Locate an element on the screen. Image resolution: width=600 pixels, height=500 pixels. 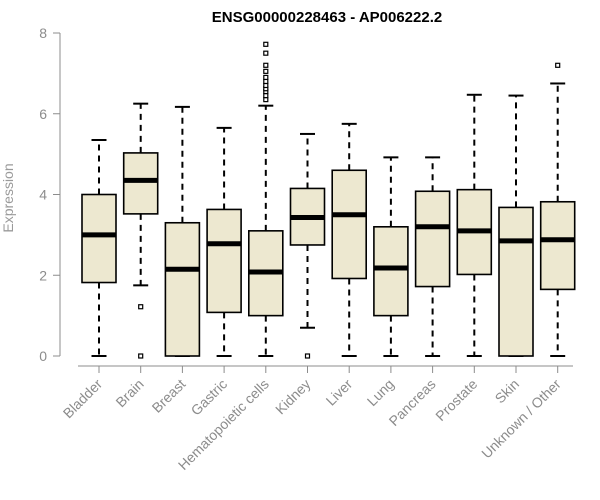
y-tick-label: 8 is located at coordinates (43, 33).